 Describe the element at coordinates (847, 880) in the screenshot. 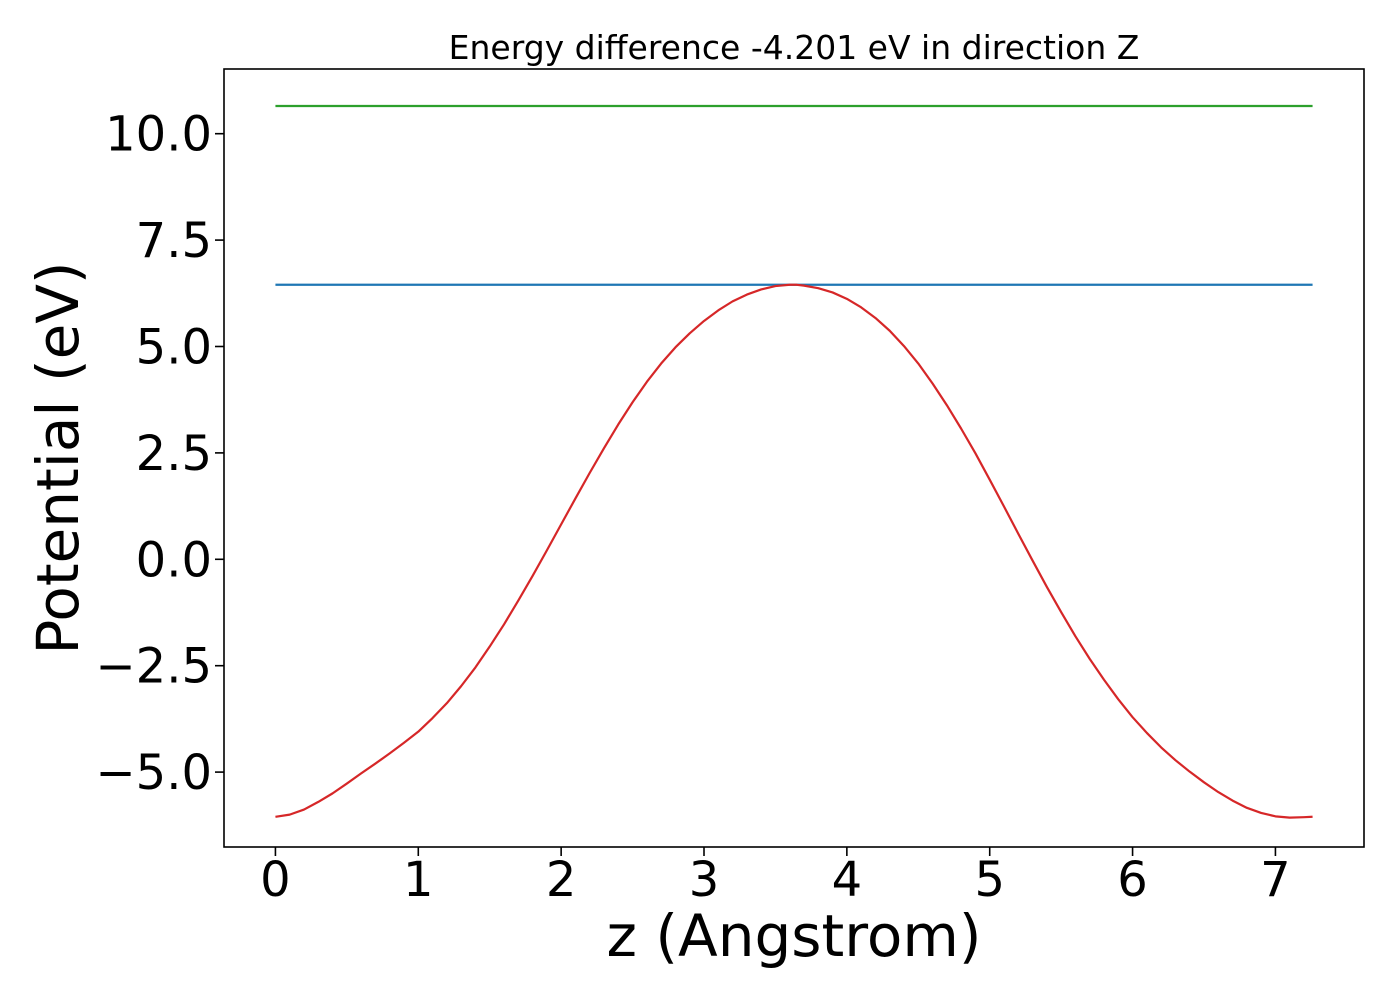

I see `x-tick-label: 4` at that location.